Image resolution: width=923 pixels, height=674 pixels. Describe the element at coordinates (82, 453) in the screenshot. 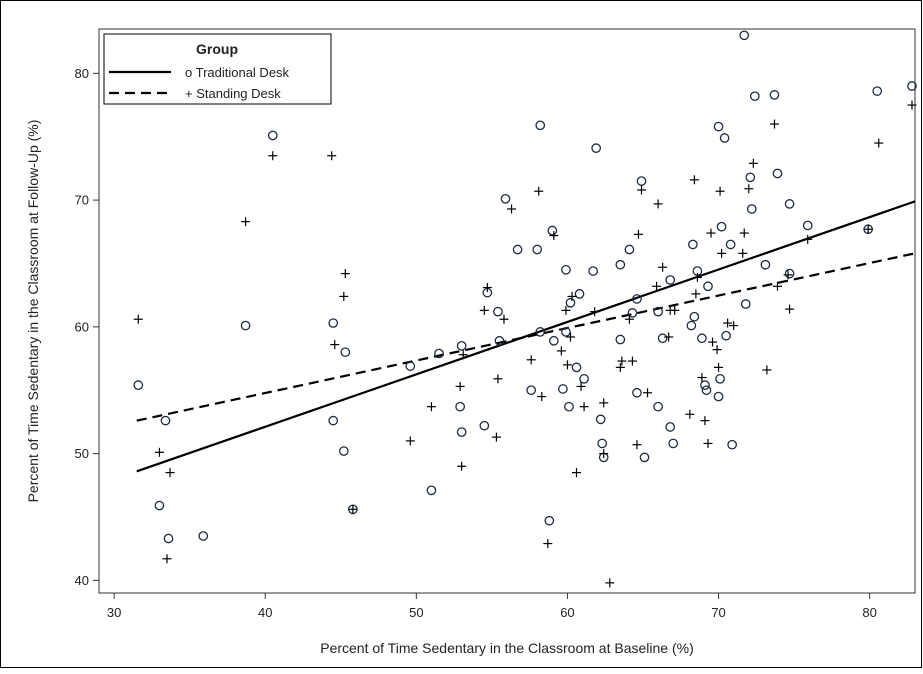

I see `y-tick-label: 50` at that location.